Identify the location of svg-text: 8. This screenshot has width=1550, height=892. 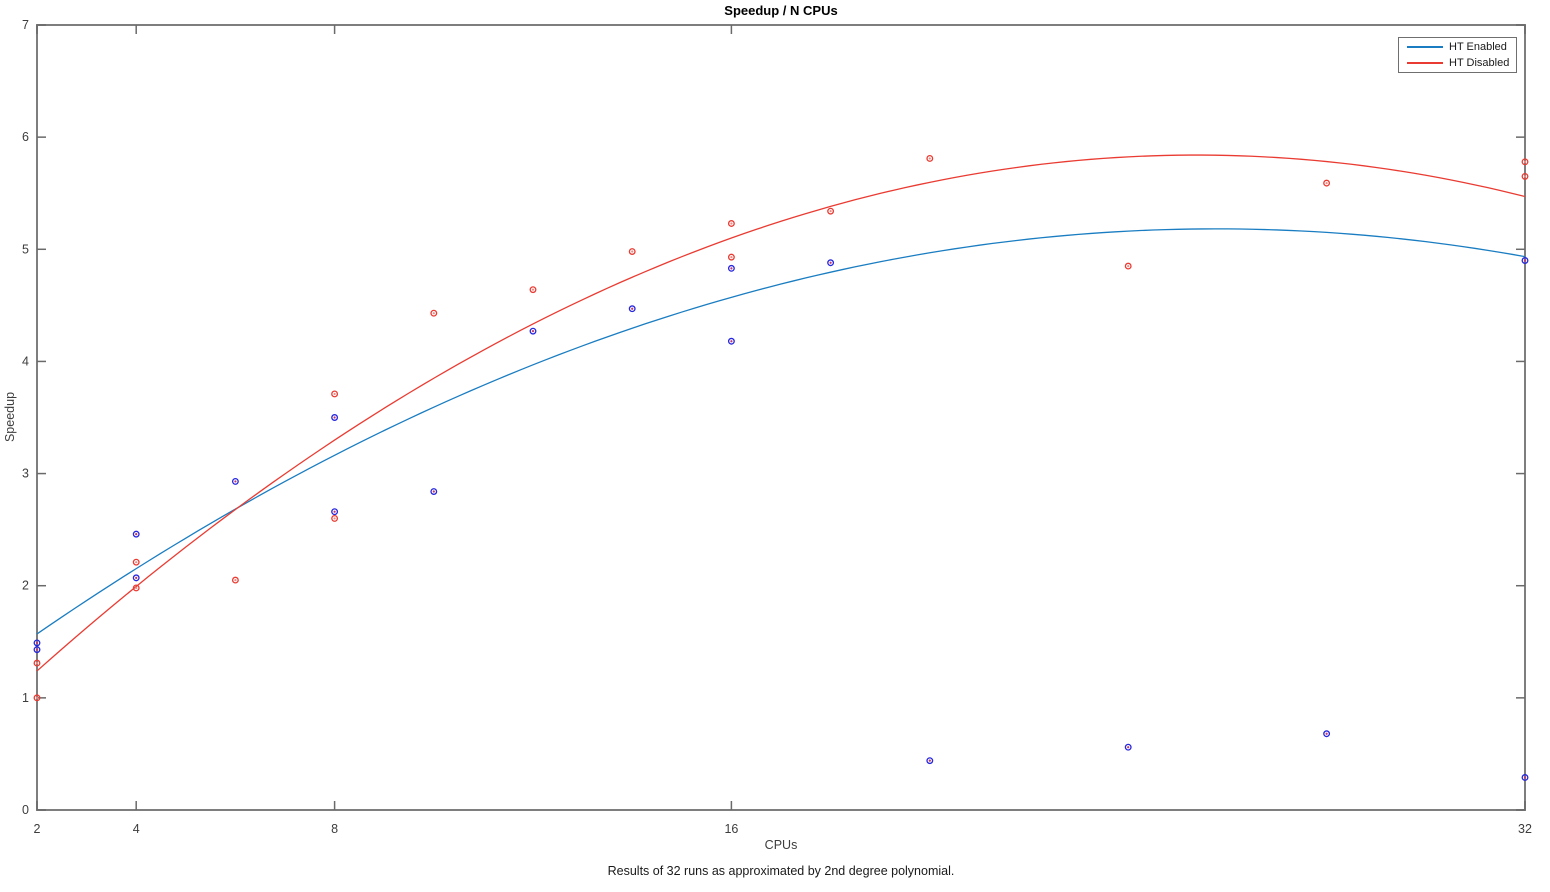
(334, 829).